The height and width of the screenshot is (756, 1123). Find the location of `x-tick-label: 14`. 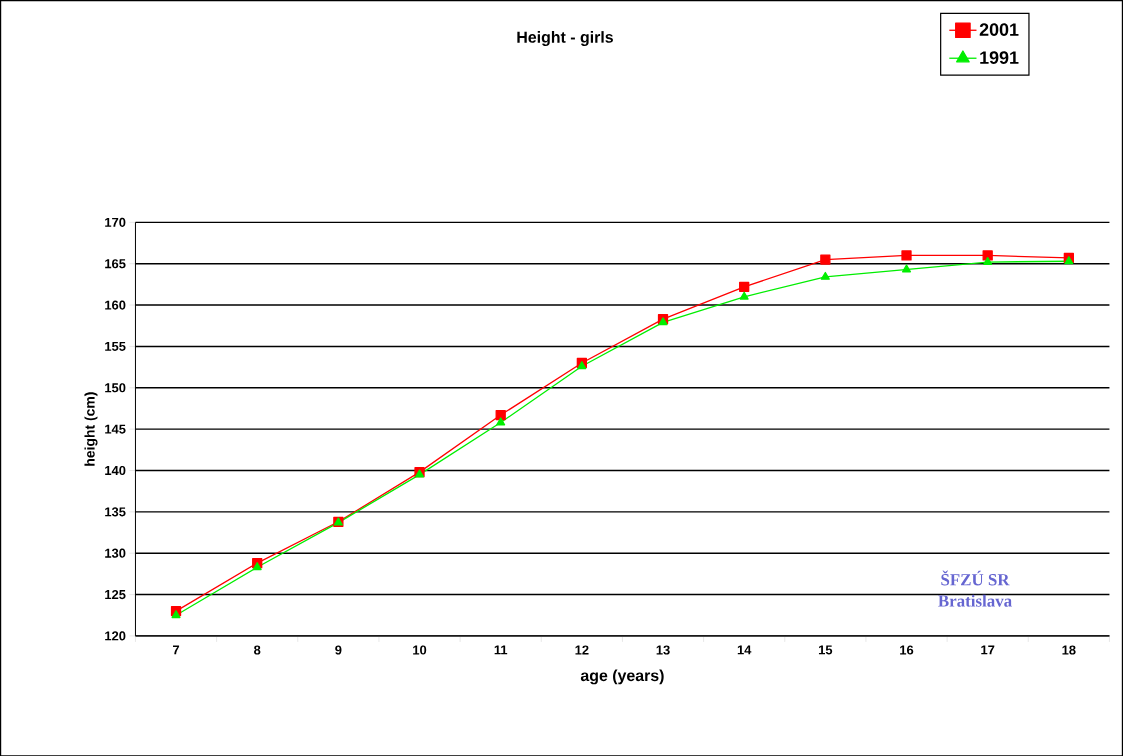

x-tick-label: 14 is located at coordinates (744, 650).